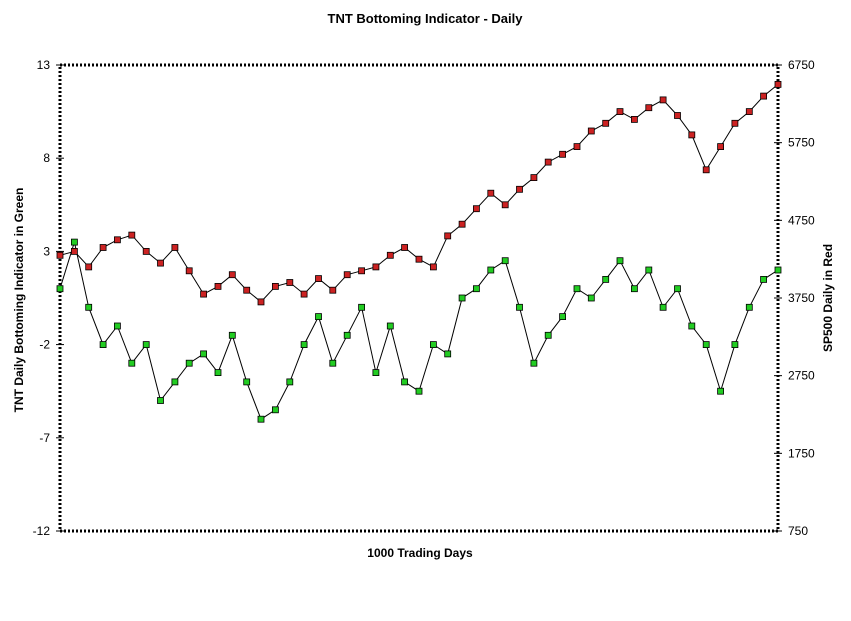 The height and width of the screenshot is (621, 851). Describe the element at coordinates (44, 345) in the screenshot. I see `left-tick-label: -2` at that location.